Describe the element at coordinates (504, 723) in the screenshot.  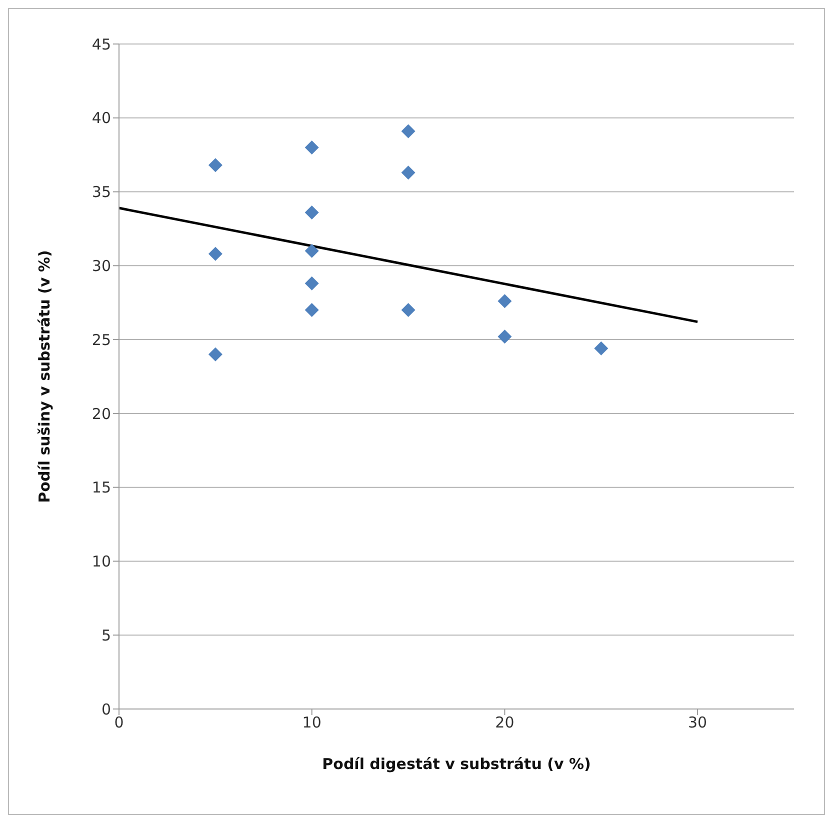
I see `x-tick-label: 20` at that location.